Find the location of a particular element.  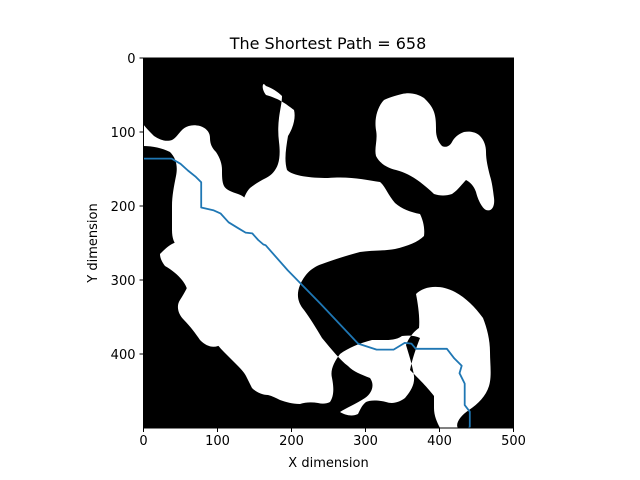

y-axis-label: Y dimension is located at coordinates (93, 243).